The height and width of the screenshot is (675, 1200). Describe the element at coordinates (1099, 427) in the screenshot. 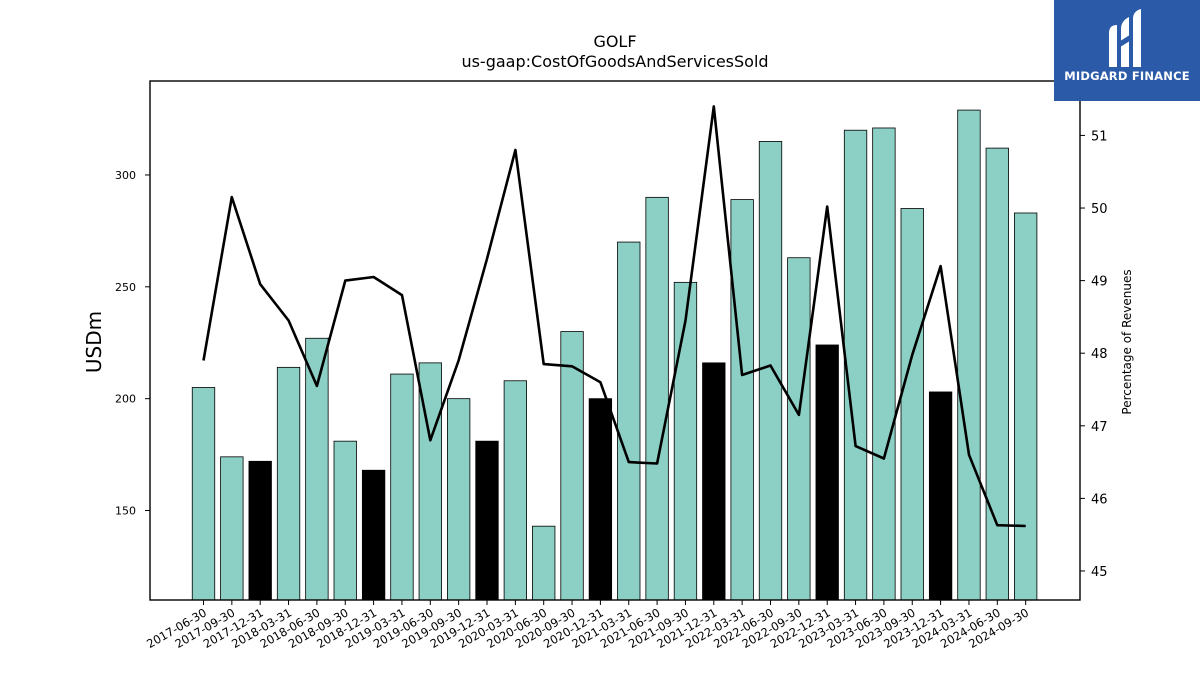

I see `y2-tick-label: 47` at that location.